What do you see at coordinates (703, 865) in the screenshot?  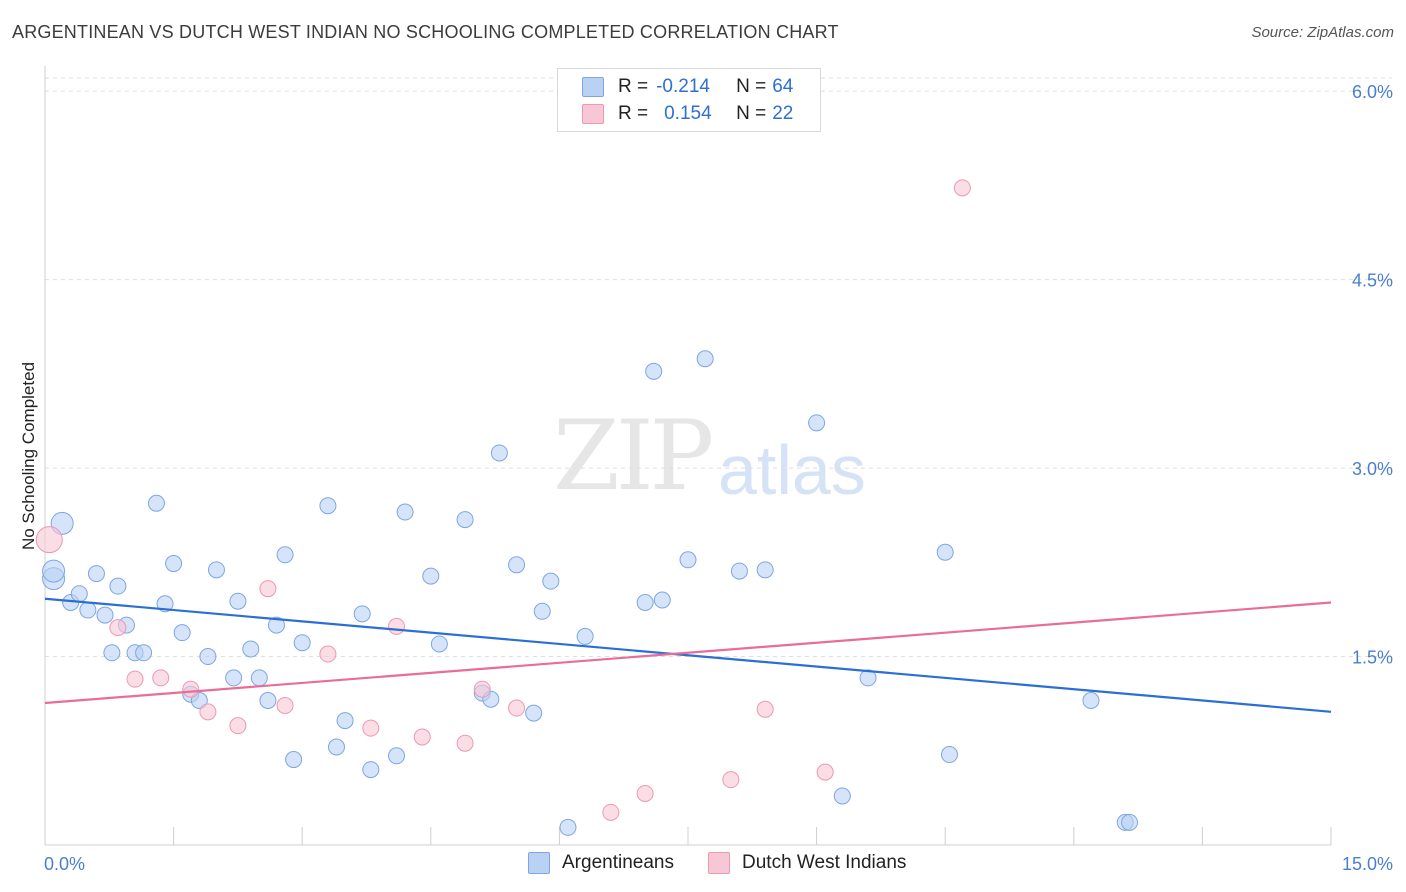 I see `series-legend: Argentineans Dutch West Indians` at bounding box center [703, 865].